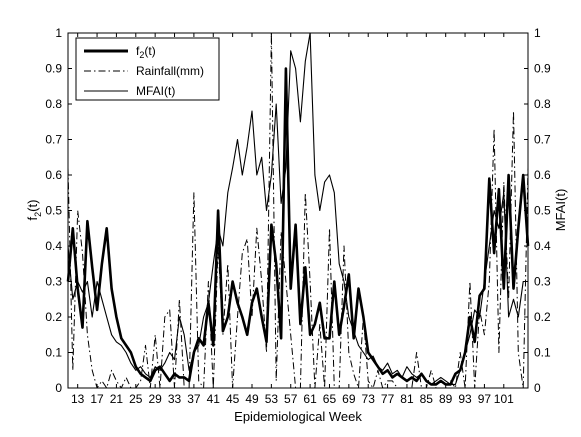  Describe the element at coordinates (298, 416) in the screenshot. I see `x-axis-title: Epidemiological Week` at that location.